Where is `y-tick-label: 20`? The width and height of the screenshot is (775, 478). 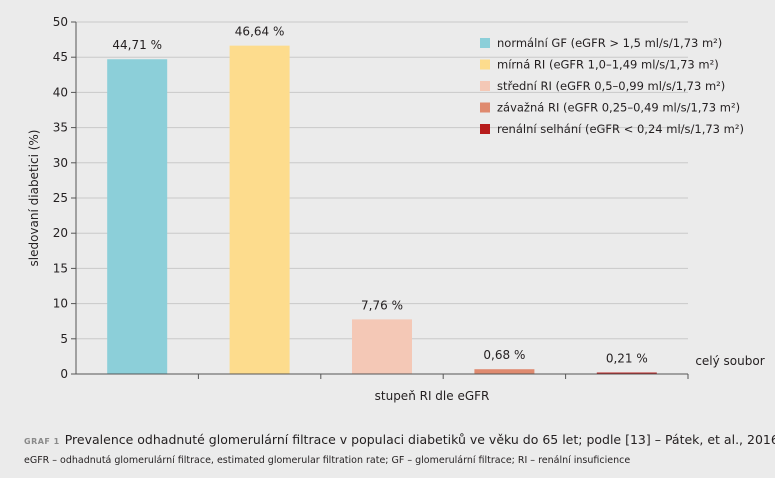 y-tick-label: 20 is located at coordinates (60, 233).